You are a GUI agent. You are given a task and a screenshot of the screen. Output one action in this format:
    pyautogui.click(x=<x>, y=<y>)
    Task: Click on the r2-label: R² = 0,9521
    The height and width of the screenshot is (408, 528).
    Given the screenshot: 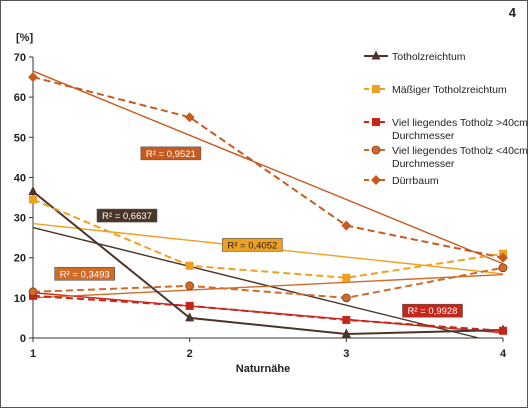 What is the action you would take?
    pyautogui.click(x=171, y=154)
    